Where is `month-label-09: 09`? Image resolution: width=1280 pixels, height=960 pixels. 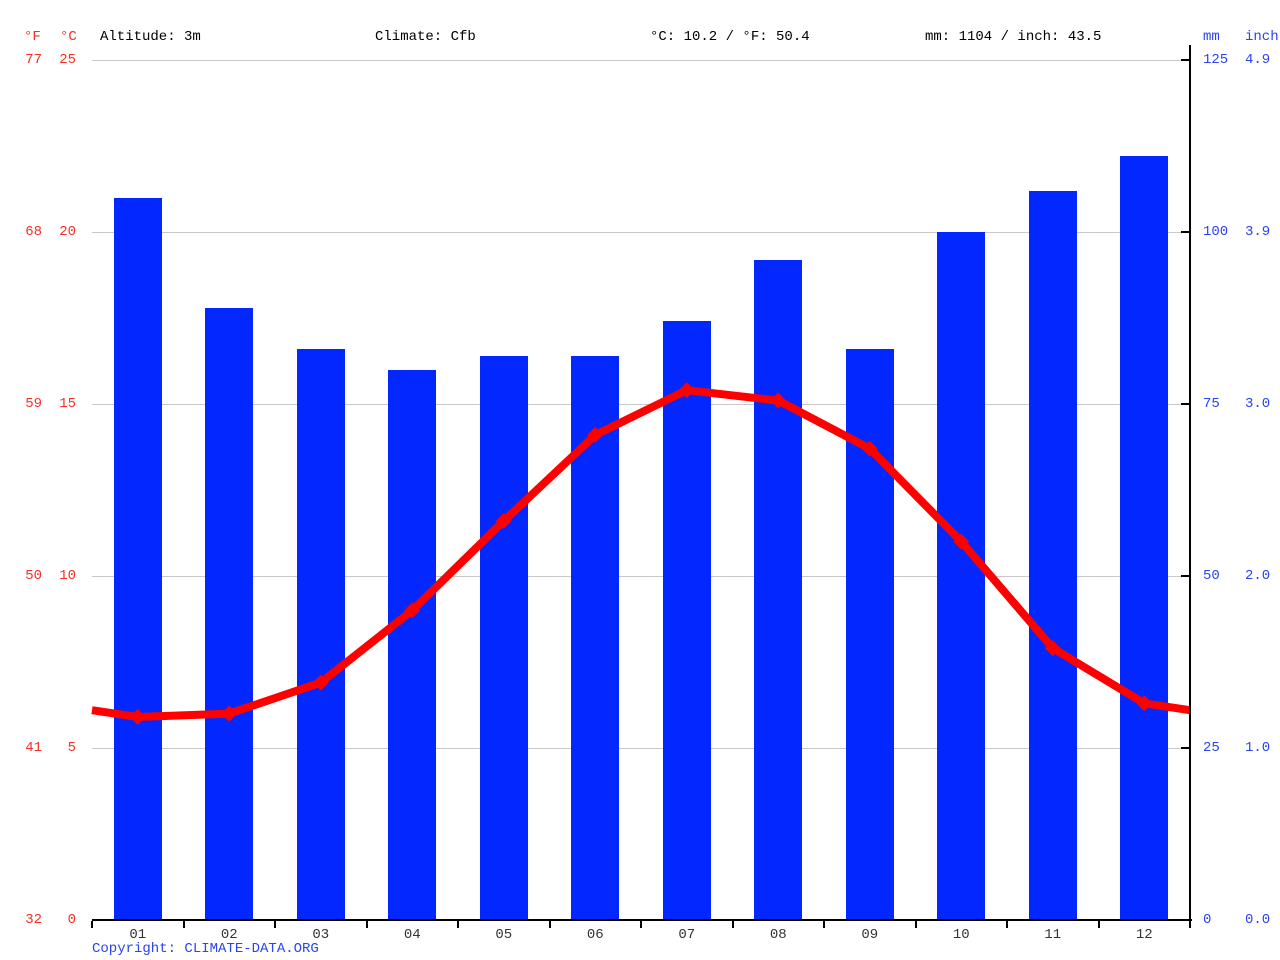
month-label-09: 09 is located at coordinates (870, 935).